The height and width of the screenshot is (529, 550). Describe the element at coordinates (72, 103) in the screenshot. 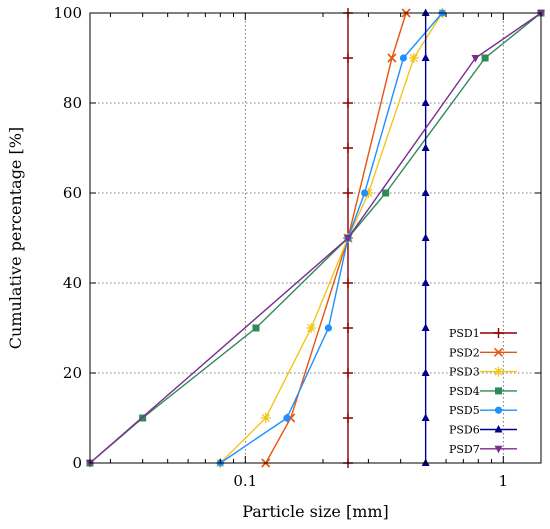

I see `y-tick-label: 80` at that location.